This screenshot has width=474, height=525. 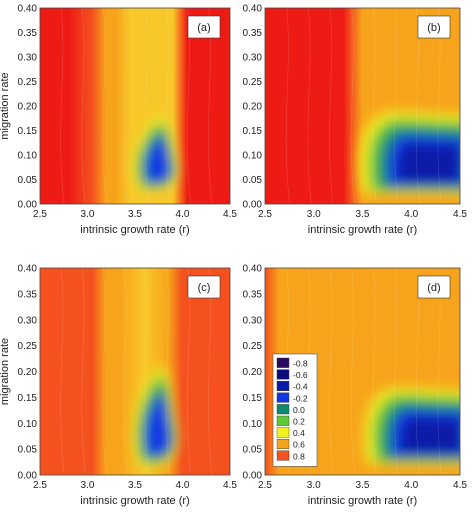 I want to click on legend-label: 0.2, so click(x=299, y=422).